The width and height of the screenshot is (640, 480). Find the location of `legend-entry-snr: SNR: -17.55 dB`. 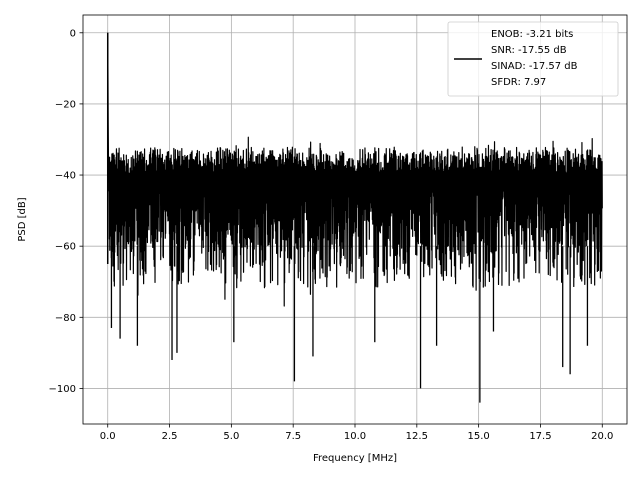

legend-entry-snr: SNR: -17.55 dB is located at coordinates (529, 50).